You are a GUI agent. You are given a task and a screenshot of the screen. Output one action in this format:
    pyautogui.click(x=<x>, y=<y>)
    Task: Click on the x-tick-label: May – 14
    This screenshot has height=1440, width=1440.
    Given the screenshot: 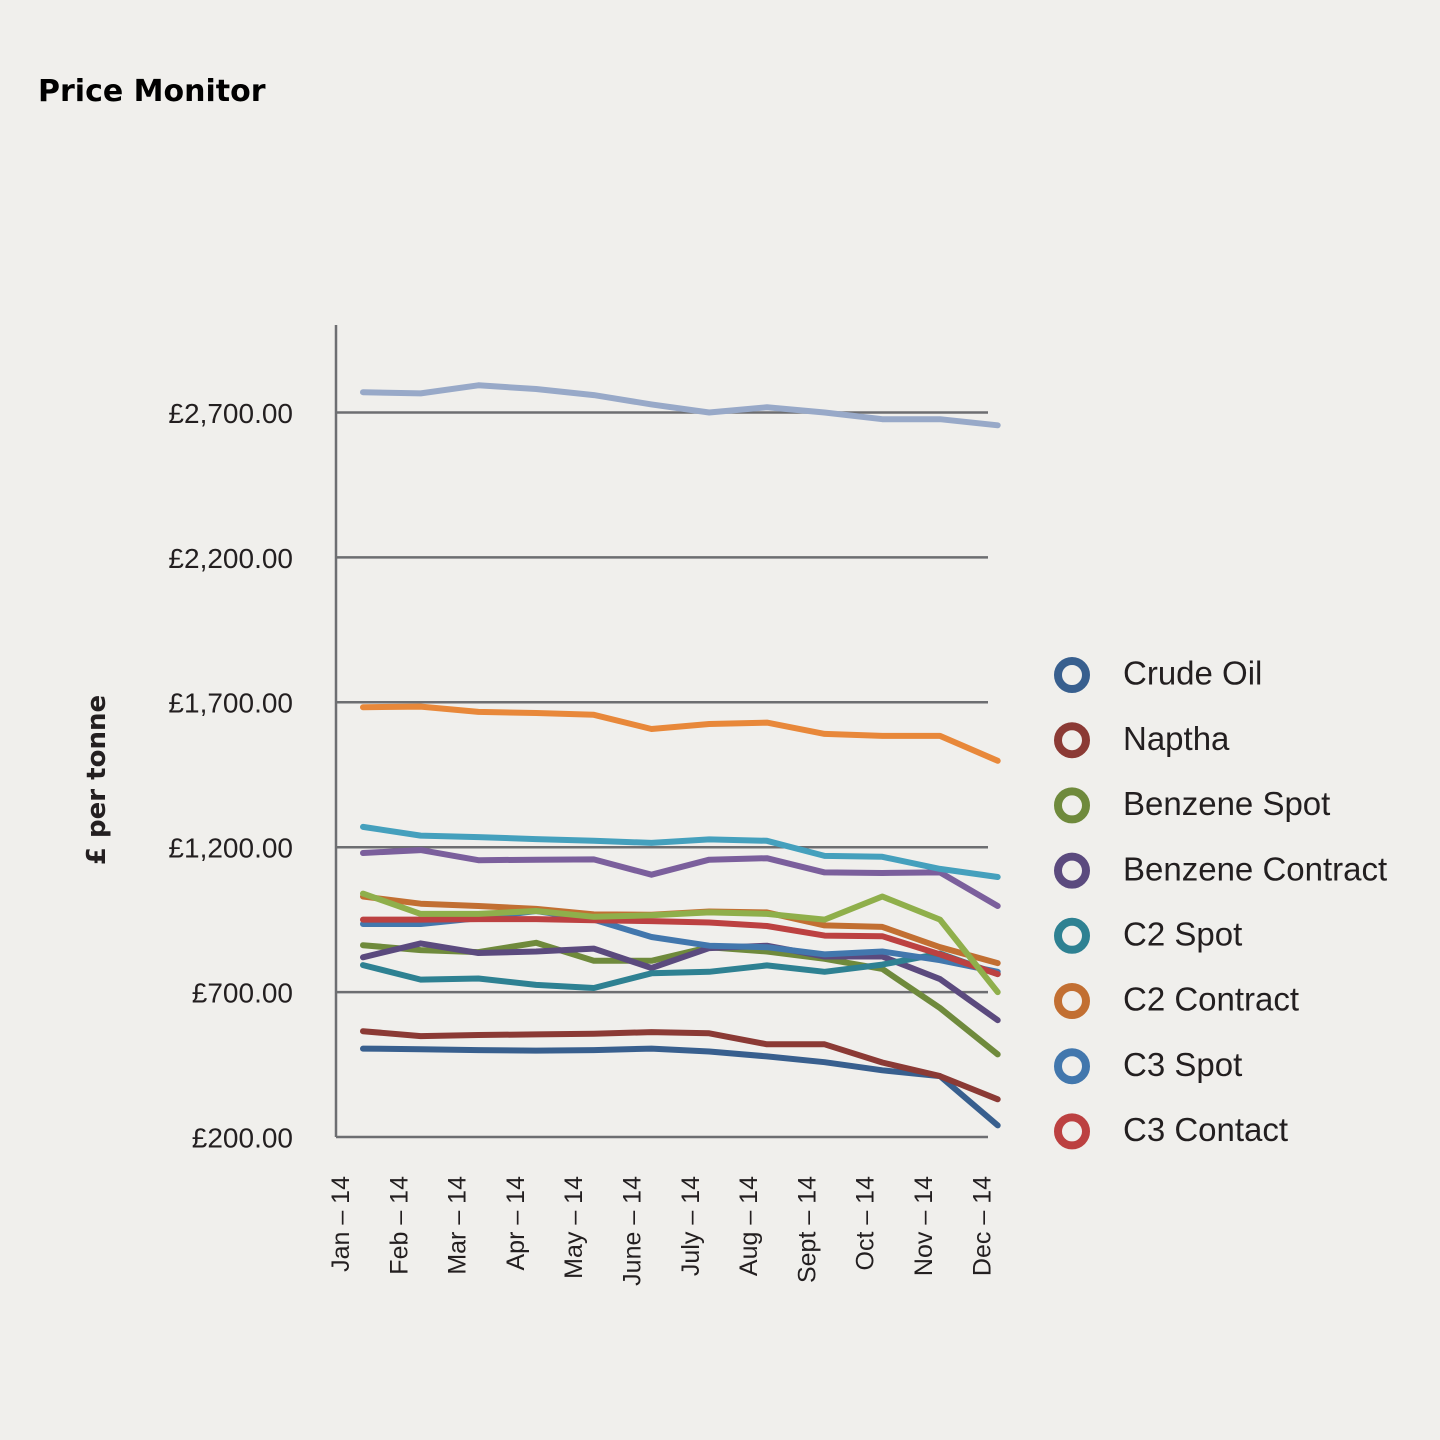 What is the action you would take?
    pyautogui.click(x=574, y=1227)
    